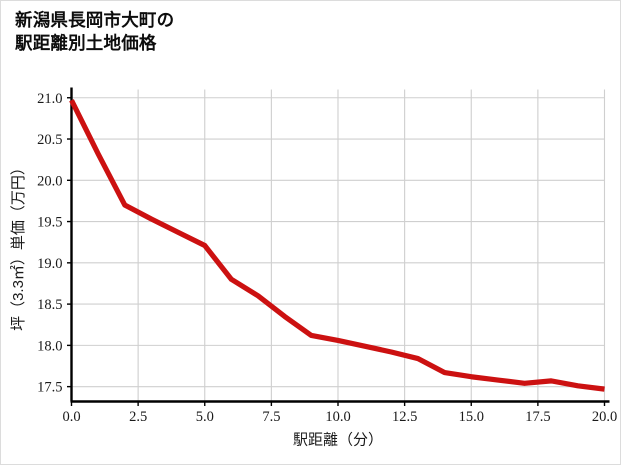 This screenshot has width=621, height=466. I want to click on y-tick-label: 18.5, so click(49, 305).